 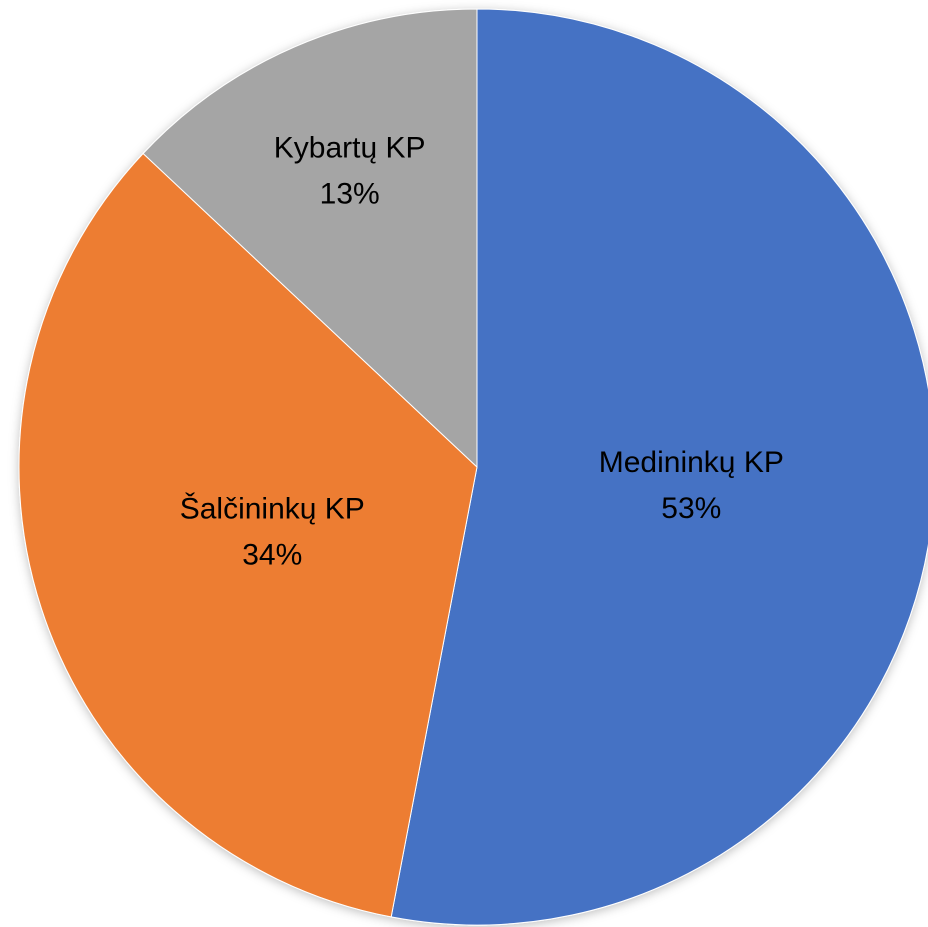 I want to click on slice-value-label: 53%, so click(x=691, y=508).